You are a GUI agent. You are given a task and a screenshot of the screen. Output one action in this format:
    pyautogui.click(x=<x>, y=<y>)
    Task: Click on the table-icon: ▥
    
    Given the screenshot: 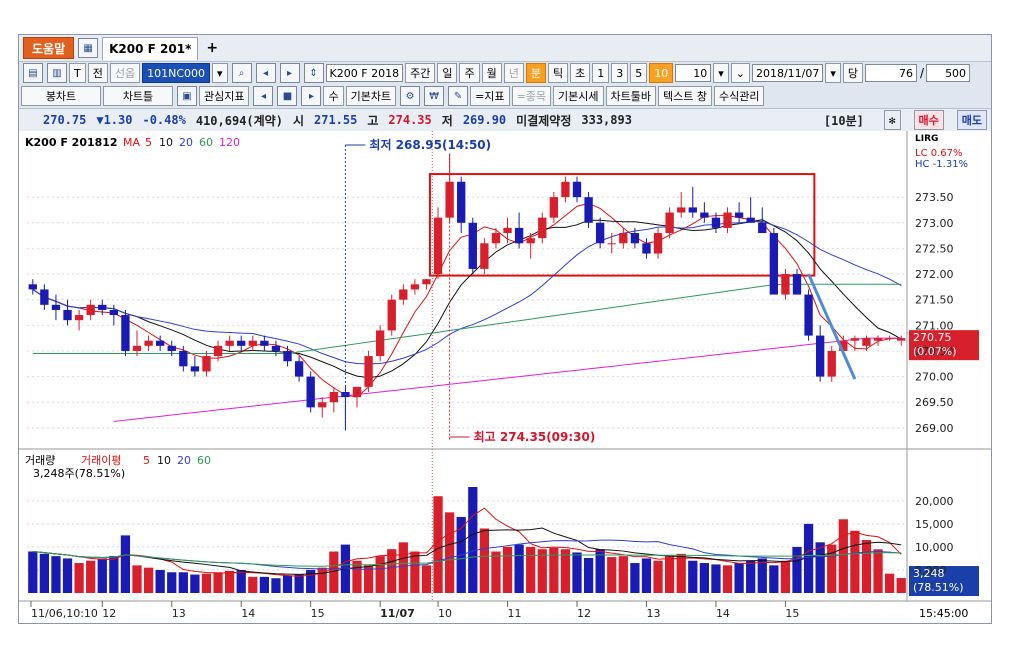 What is the action you would take?
    pyautogui.click(x=57, y=73)
    